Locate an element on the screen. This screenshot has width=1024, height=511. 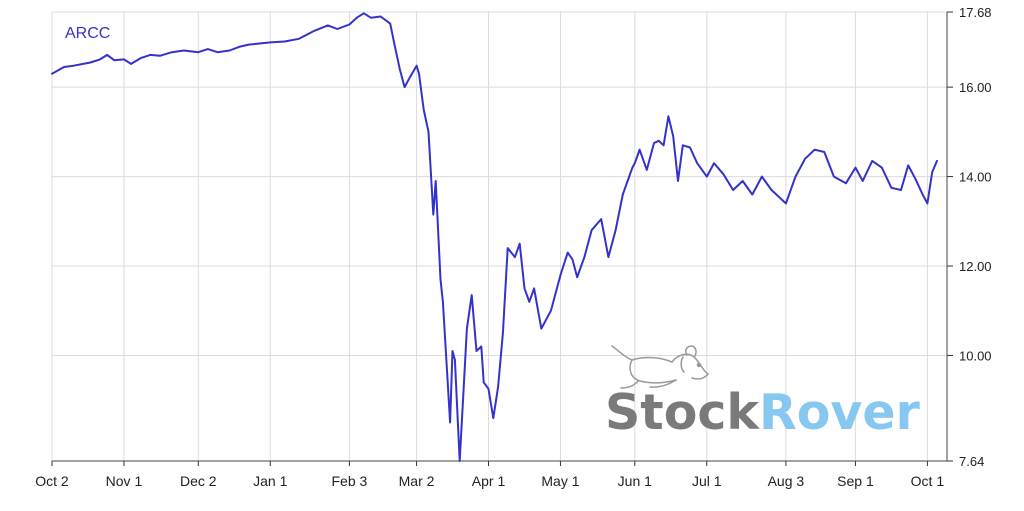
x-tick-label: Apr 1 is located at coordinates (489, 481).